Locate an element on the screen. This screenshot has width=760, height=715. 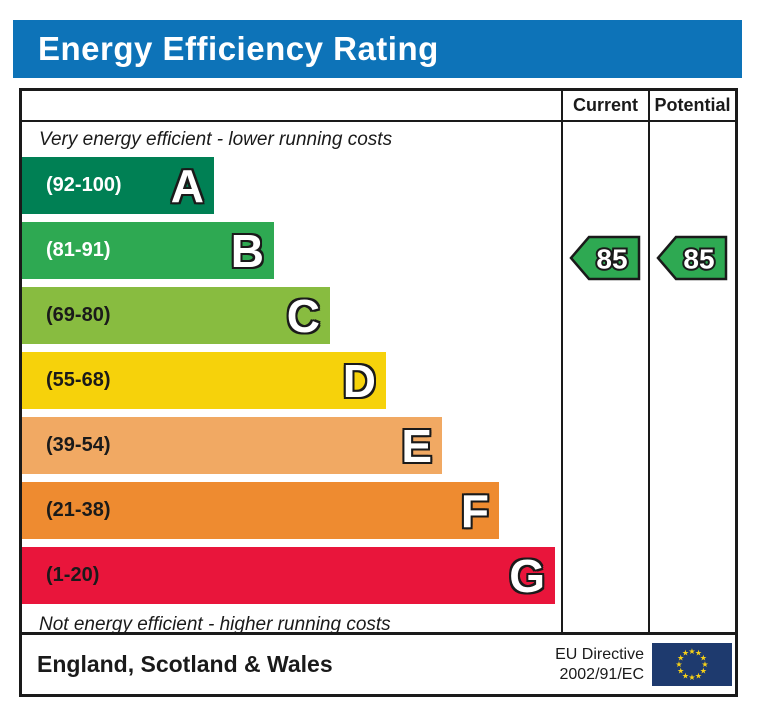
column-header-current: Current is located at coordinates (604, 105).